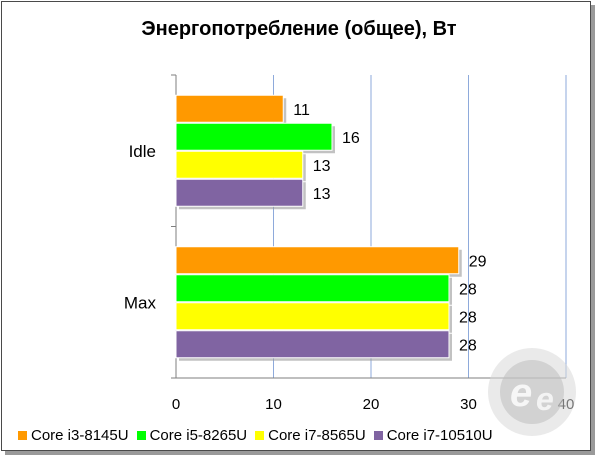 This screenshot has height=458, width=598. What do you see at coordinates (299, 29) in the screenshot?
I see `chart-title: Энергопотребление (общее), Вт` at bounding box center [299, 29].